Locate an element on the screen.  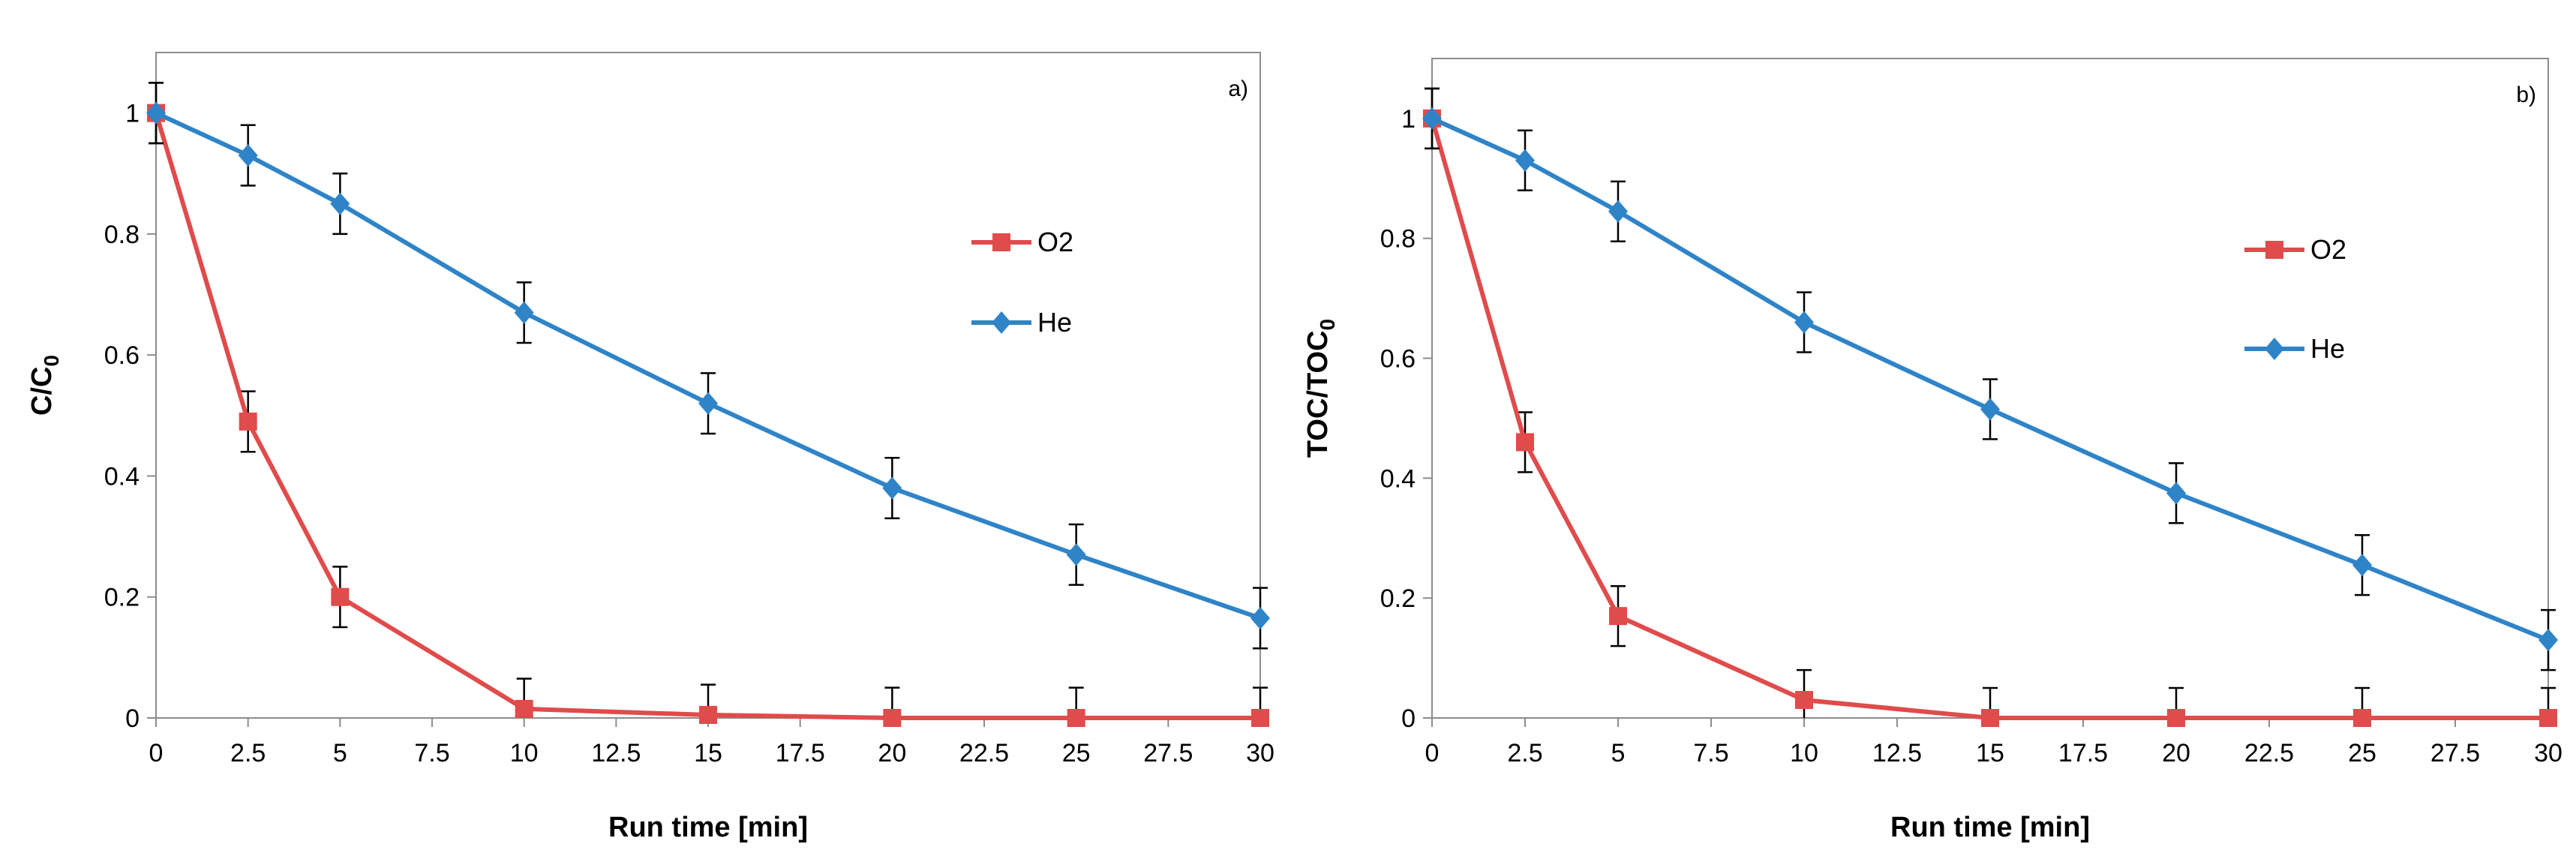
y-axis-title: TOC/TOC0 is located at coordinates (1320, 389).